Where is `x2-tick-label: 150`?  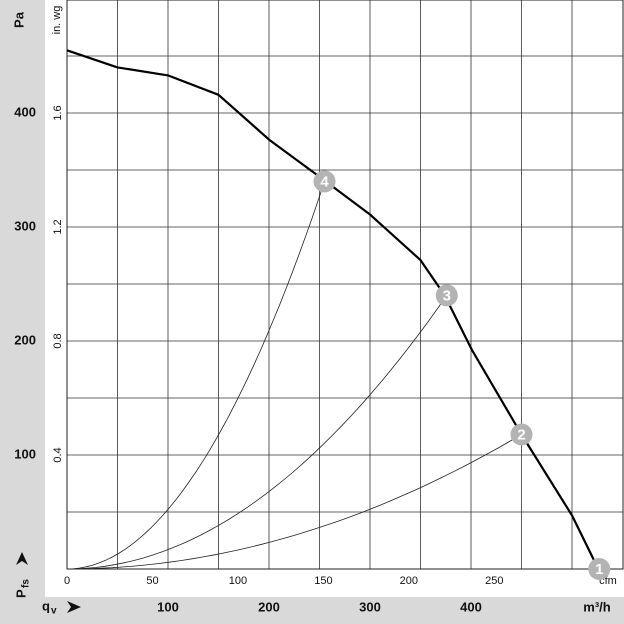 x2-tick-label: 150 is located at coordinates (323, 581).